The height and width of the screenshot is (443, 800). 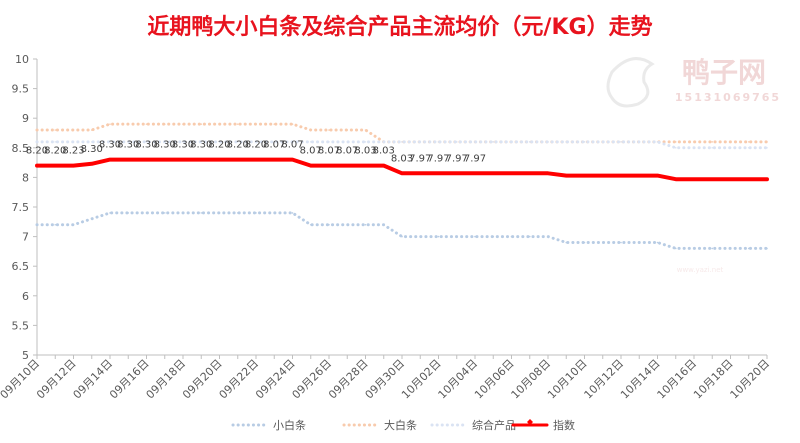 What do you see at coordinates (25, 118) in the screenshot?
I see `y-tick-label: 9` at bounding box center [25, 118].